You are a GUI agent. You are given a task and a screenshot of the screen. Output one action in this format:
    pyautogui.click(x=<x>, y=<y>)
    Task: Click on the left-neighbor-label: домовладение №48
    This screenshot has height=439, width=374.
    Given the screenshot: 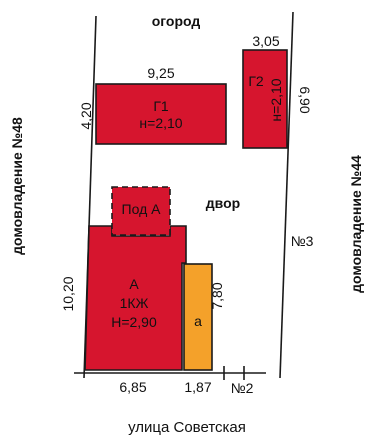 What is the action you would take?
    pyautogui.click(x=17, y=186)
    